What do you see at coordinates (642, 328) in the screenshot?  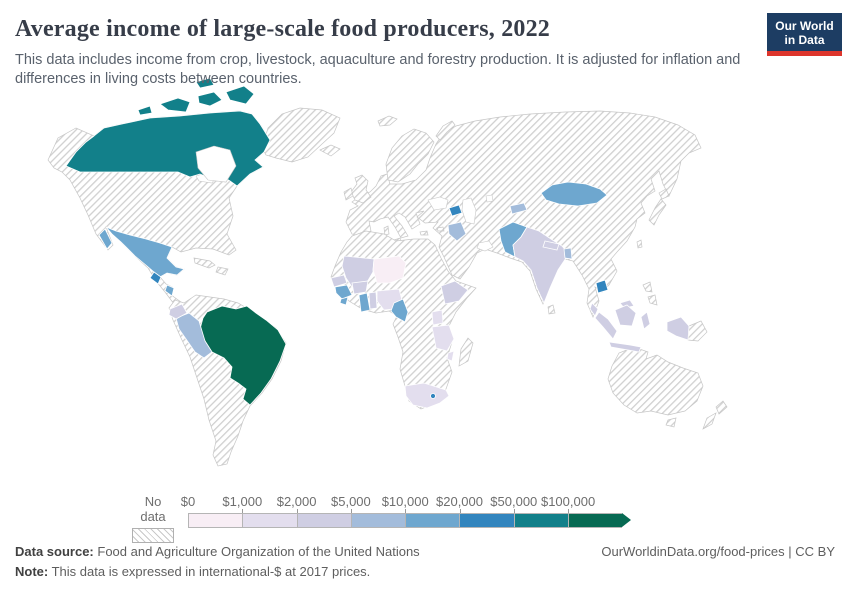 I see `country-indonesia` at bounding box center [642, 328].